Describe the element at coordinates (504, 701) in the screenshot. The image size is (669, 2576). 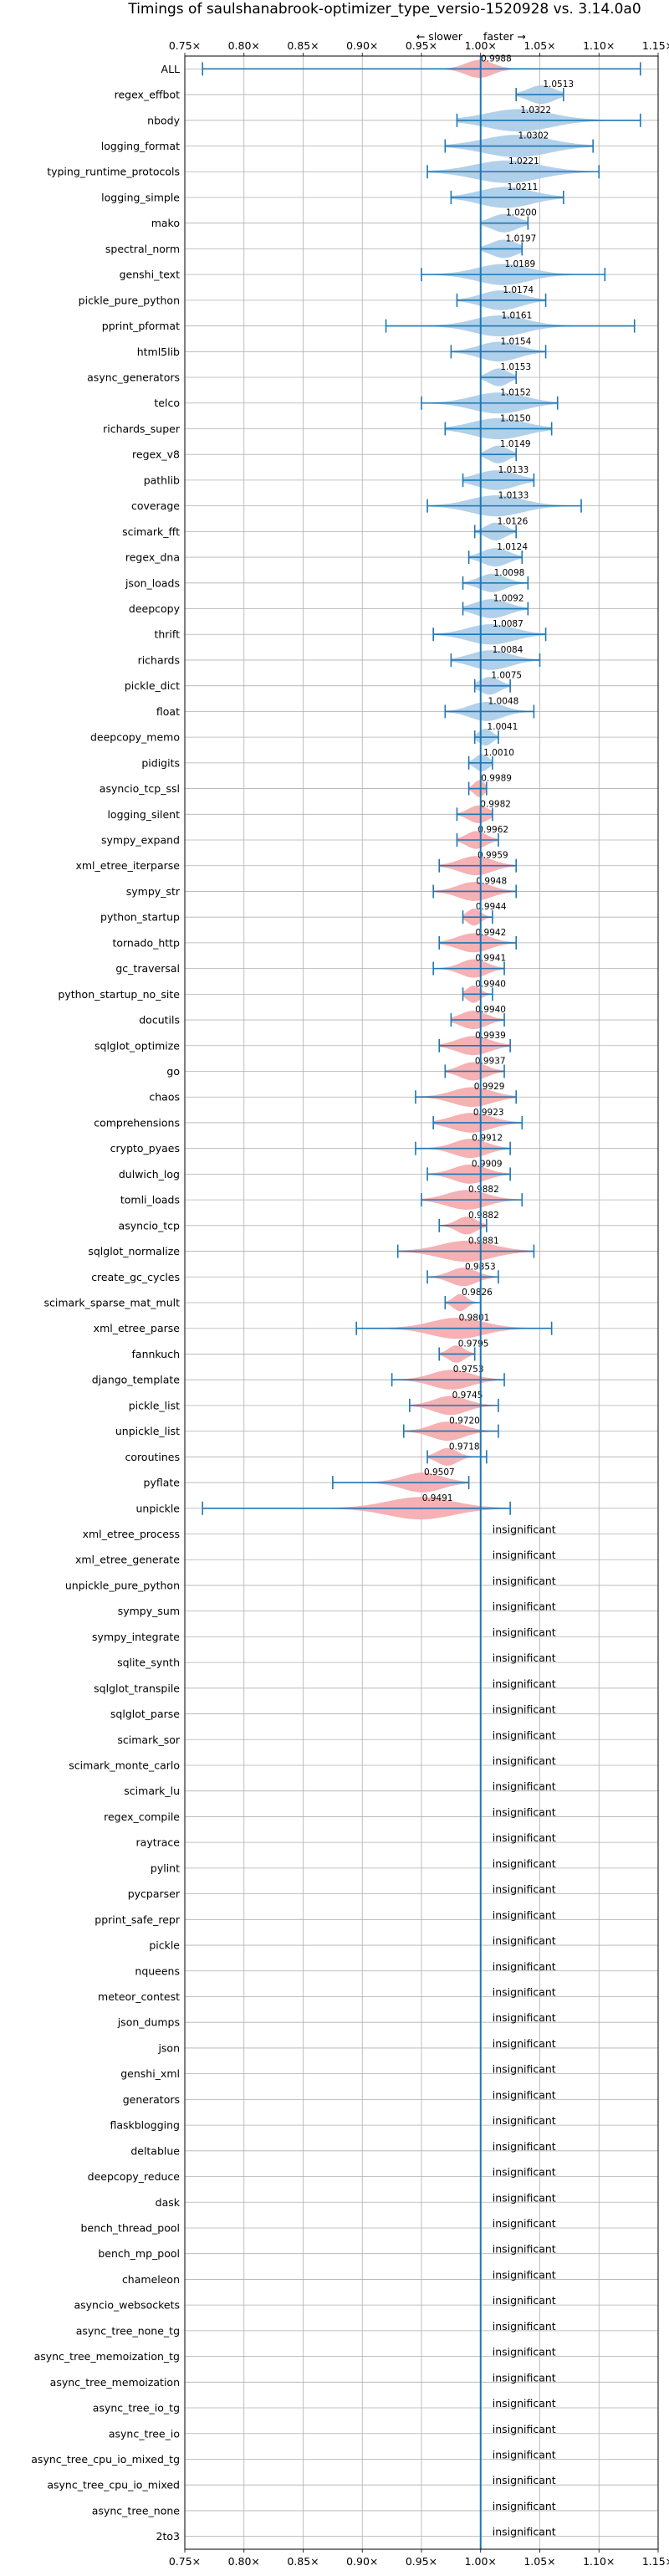
I see `value-label: 1.0048` at that location.